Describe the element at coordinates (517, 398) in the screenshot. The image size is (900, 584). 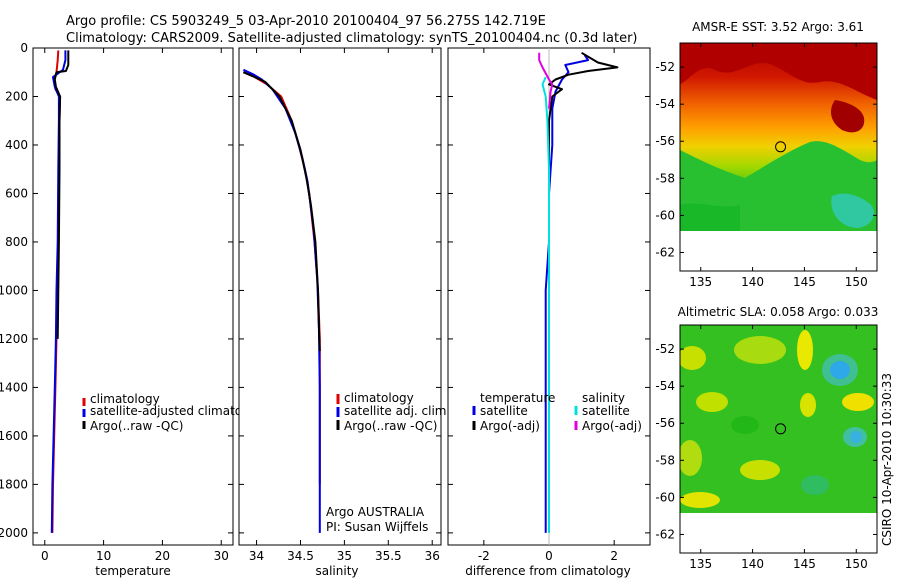
I see `legend-temperature-title: temperature` at that location.